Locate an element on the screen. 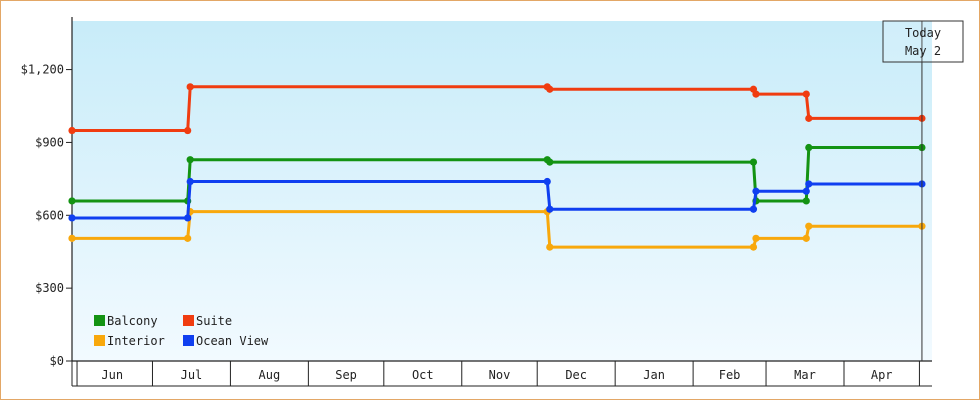  legend-item-ocean-view: Ocean View is located at coordinates (226, 341).